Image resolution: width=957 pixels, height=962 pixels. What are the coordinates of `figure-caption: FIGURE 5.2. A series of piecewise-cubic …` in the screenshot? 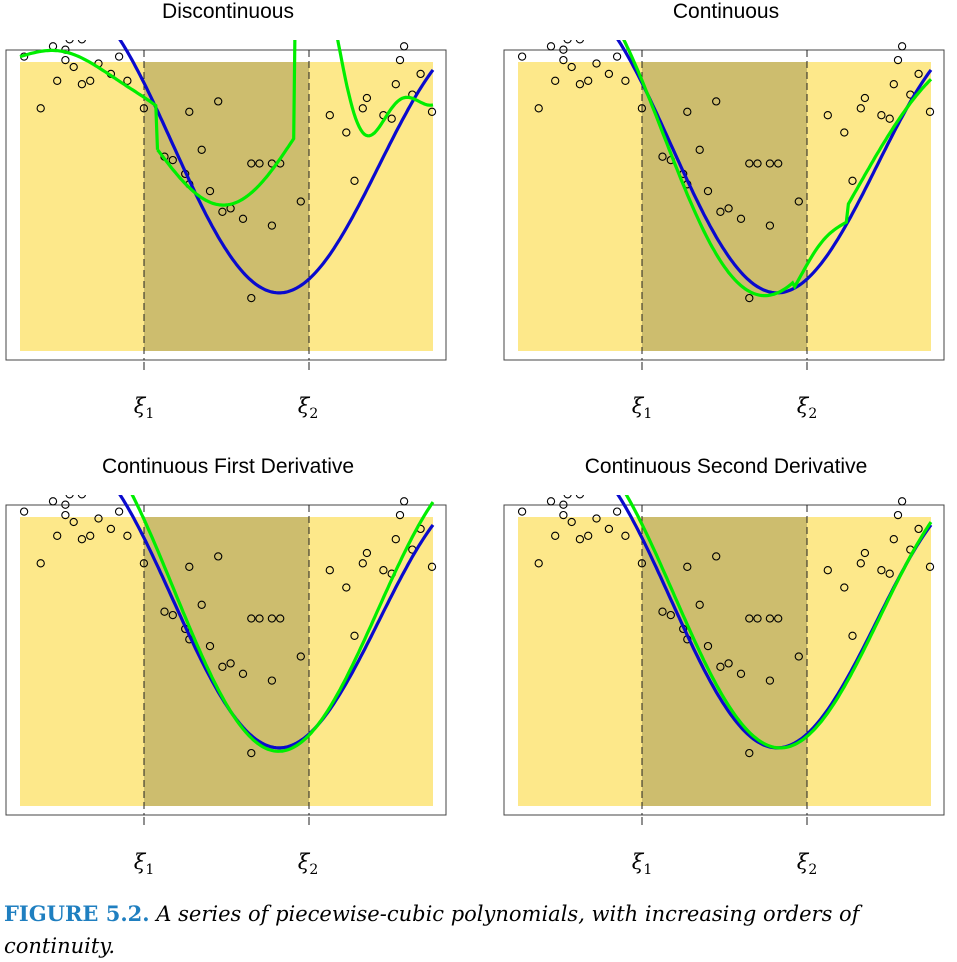 It's located at (479, 930).